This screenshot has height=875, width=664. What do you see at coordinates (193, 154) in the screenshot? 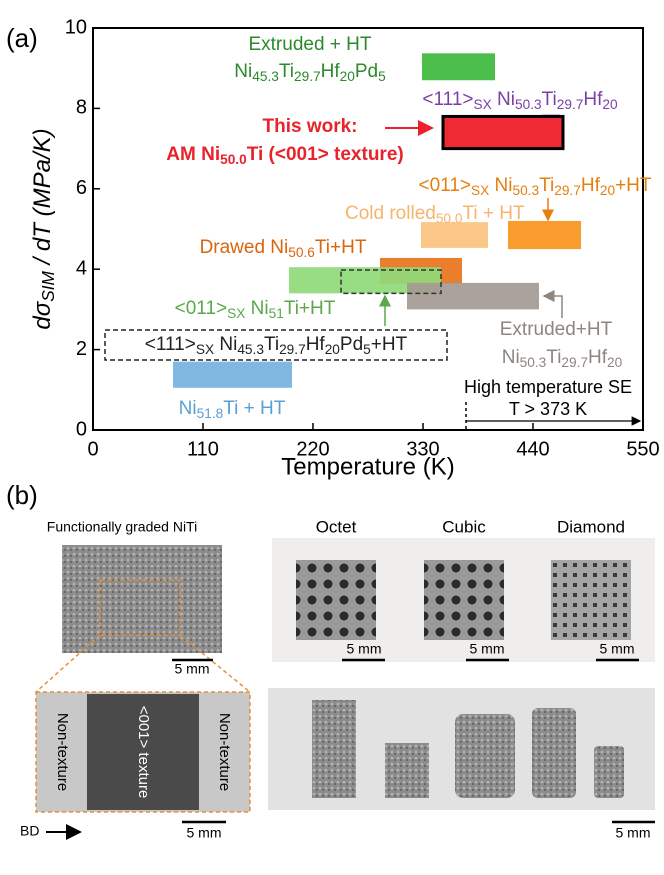
I see `text-part: AM Ni` at bounding box center [193, 154].